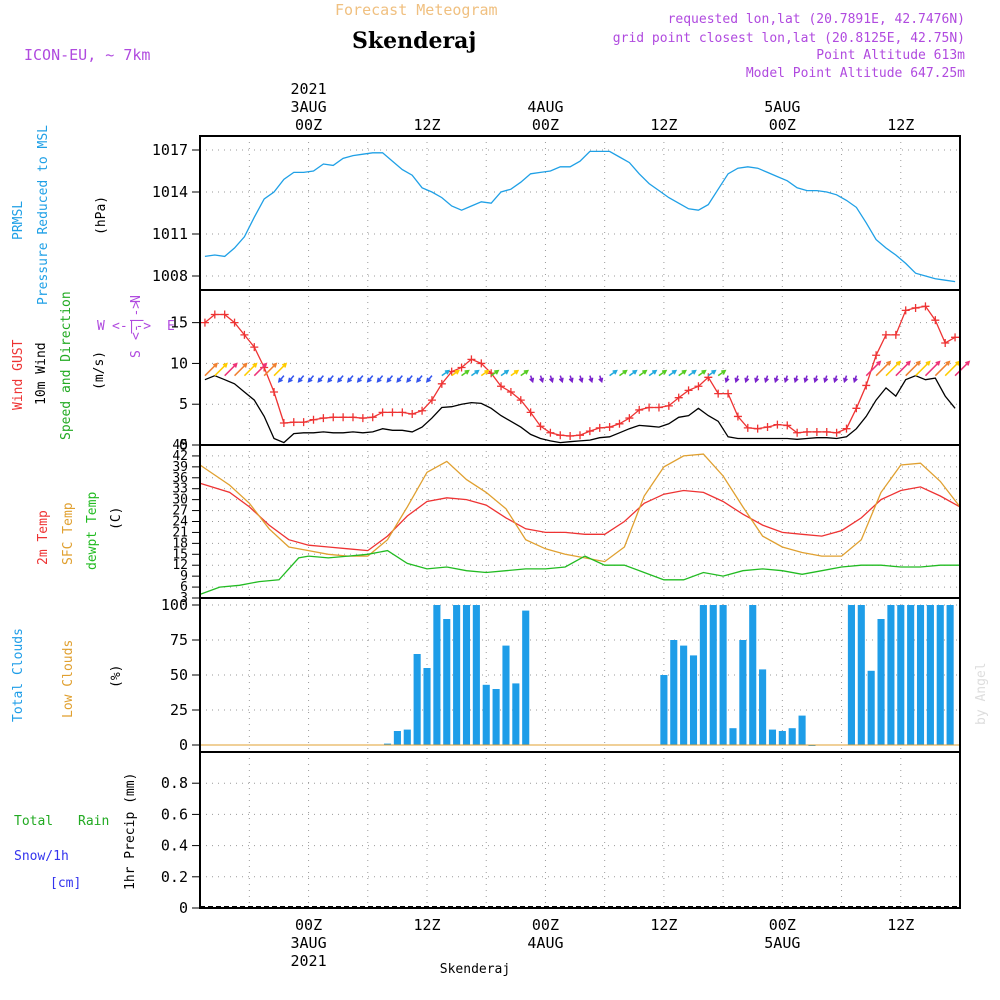 This screenshot has height=1000, width=1000. Describe the element at coordinates (18, 220) in the screenshot. I see `pressure-label-prmsl: PRMSL` at that location.